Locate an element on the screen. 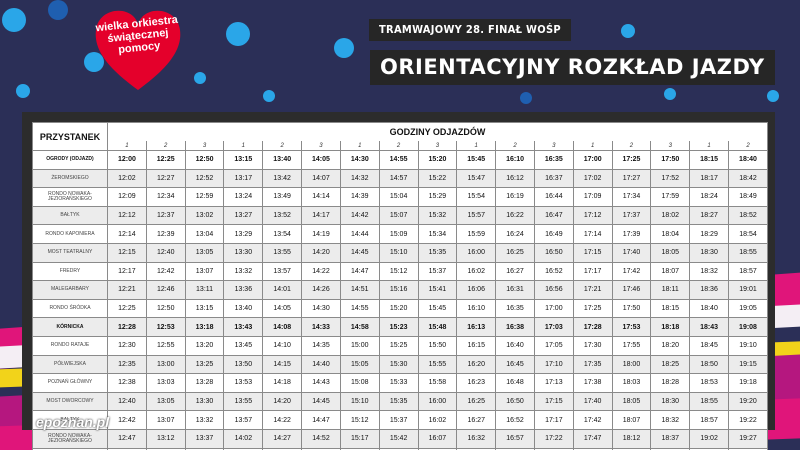  departure-time: 14:35 is located at coordinates (321, 345).